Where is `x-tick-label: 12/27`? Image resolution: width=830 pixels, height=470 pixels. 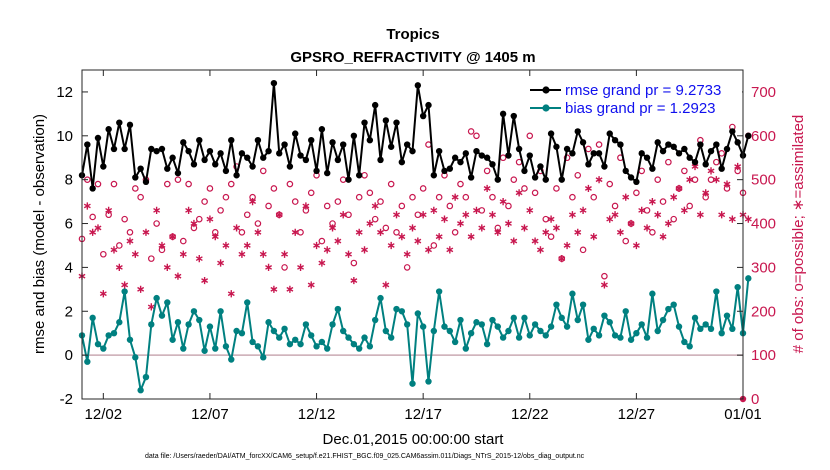 x-tick-label: 12/27 is located at coordinates (637, 414).